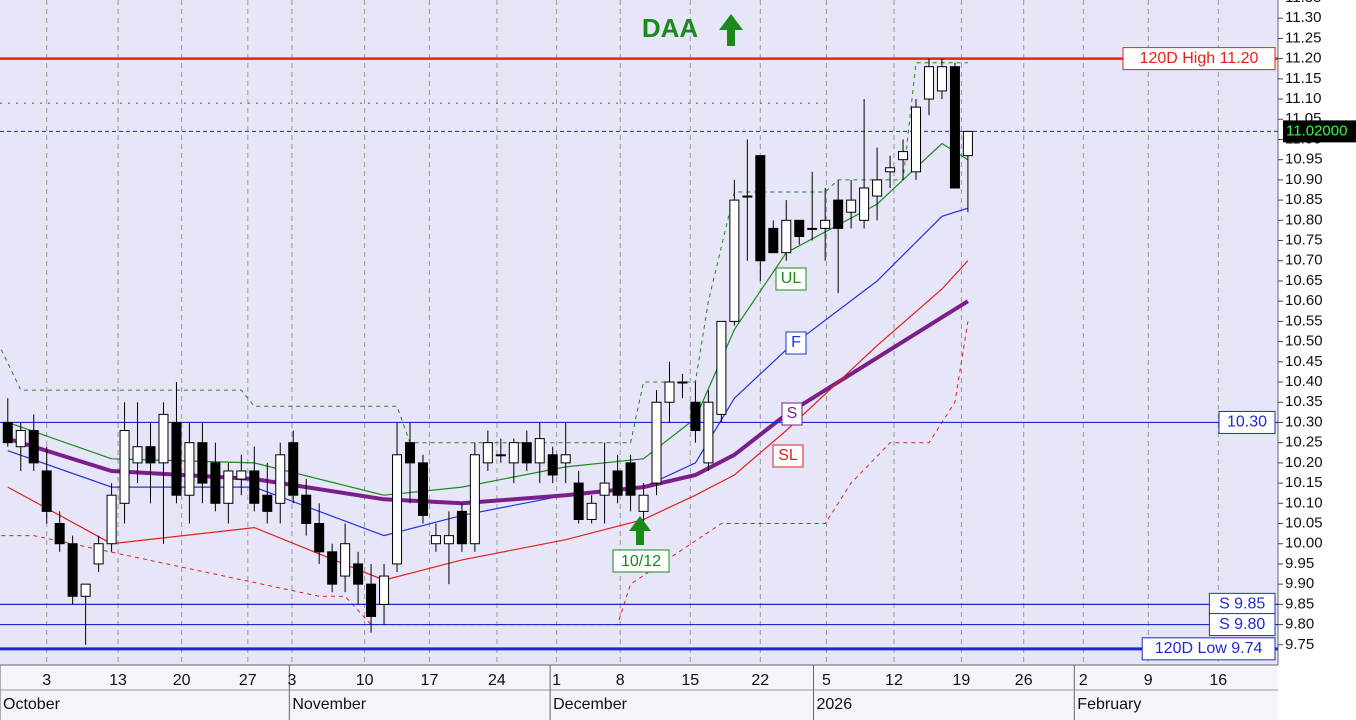 The height and width of the screenshot is (720, 1356). What do you see at coordinates (620, 680) in the screenshot?
I see `x-tick-label: 8` at bounding box center [620, 680].